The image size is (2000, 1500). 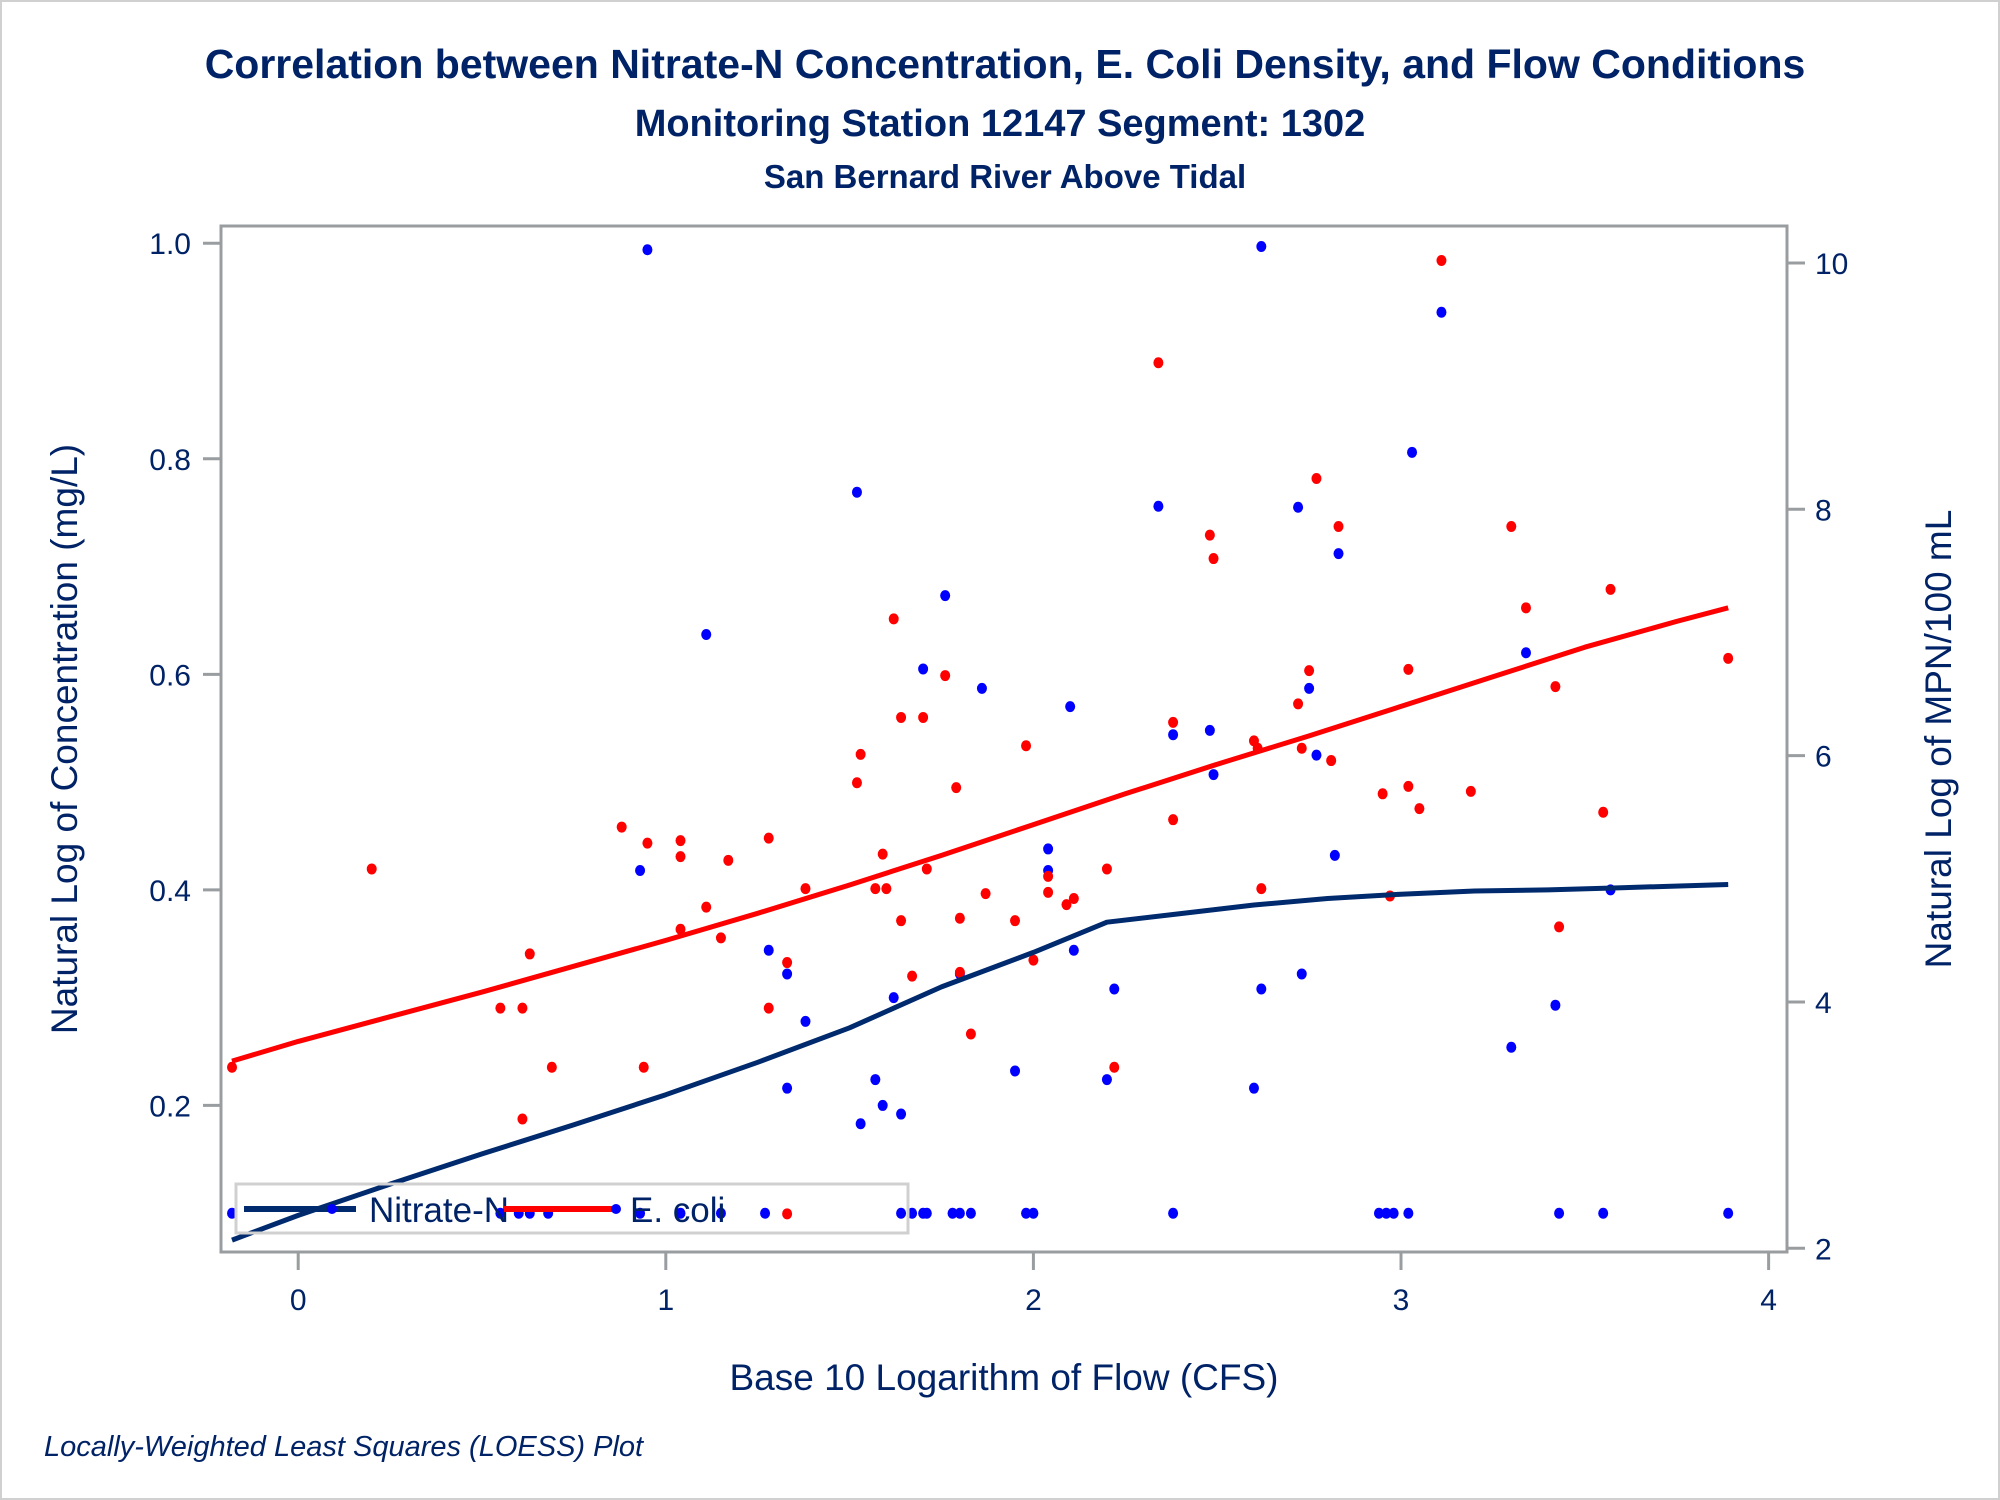 I want to click on legend-nitrate-marker, so click(x=332, y=1209).